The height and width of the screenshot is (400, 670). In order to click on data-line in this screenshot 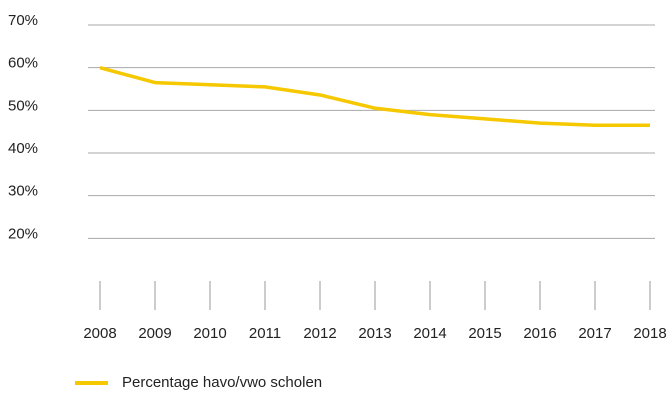, I will do `click(374, 96)`.